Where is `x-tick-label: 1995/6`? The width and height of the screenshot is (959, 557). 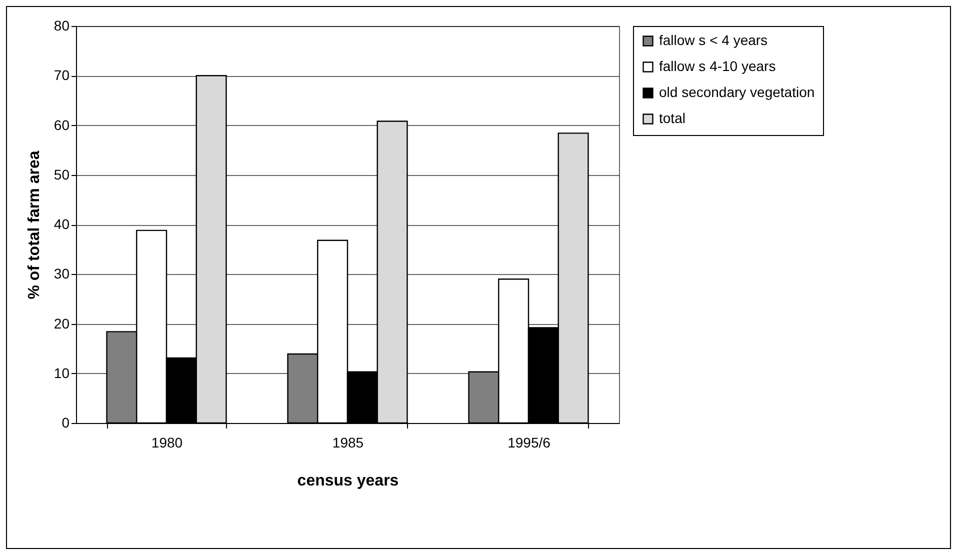 x-tick-label: 1995/6 is located at coordinates (529, 442).